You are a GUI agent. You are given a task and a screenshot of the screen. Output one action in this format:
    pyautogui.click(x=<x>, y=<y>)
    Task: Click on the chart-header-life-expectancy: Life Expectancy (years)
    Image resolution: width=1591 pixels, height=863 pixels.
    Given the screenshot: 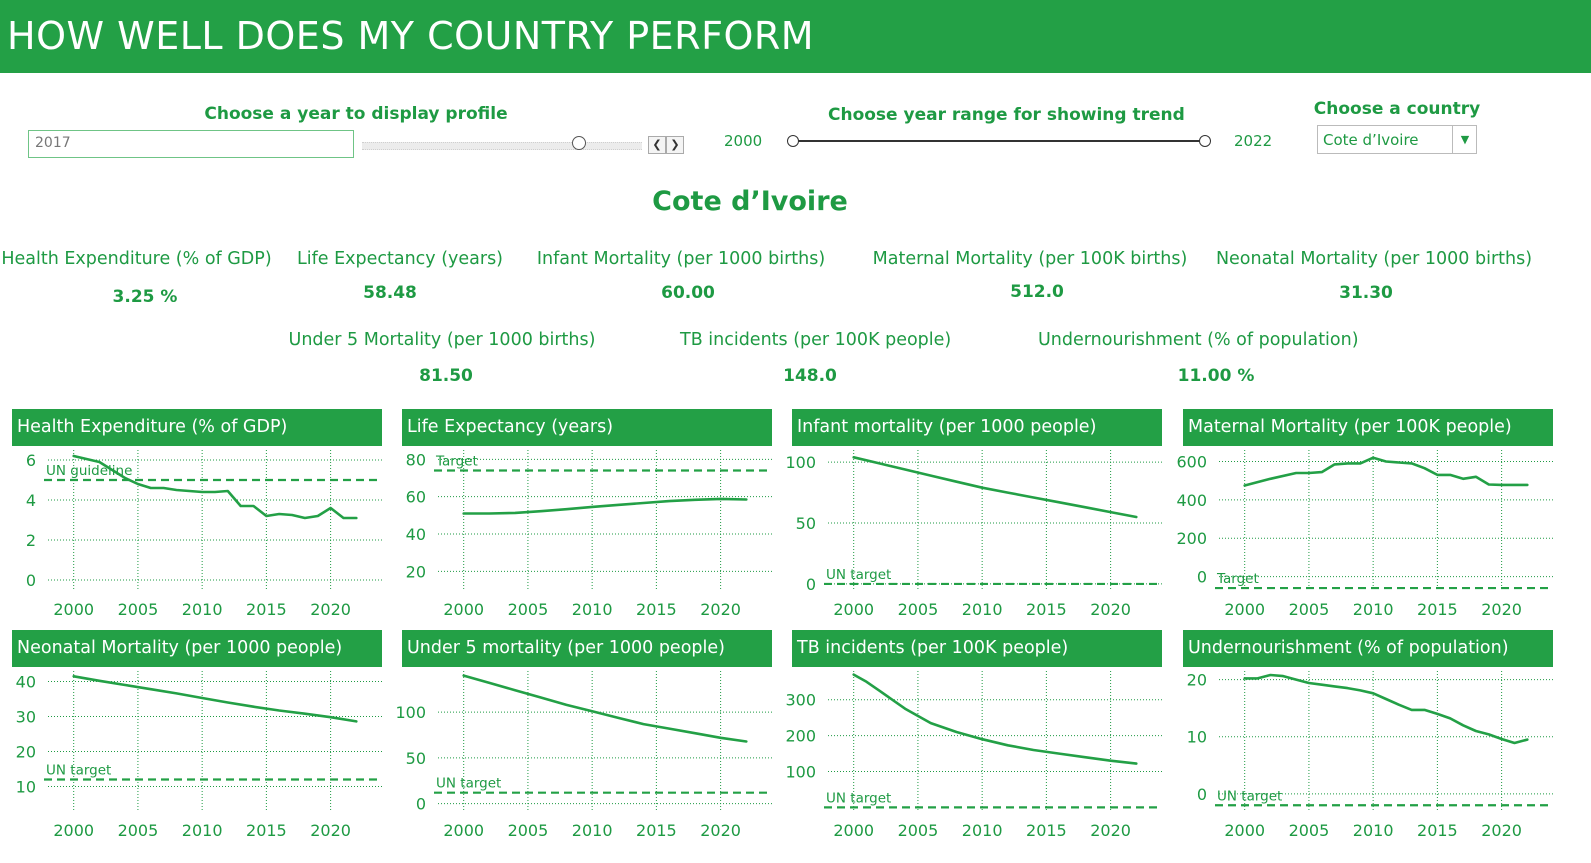 What is the action you would take?
    pyautogui.click(x=587, y=427)
    